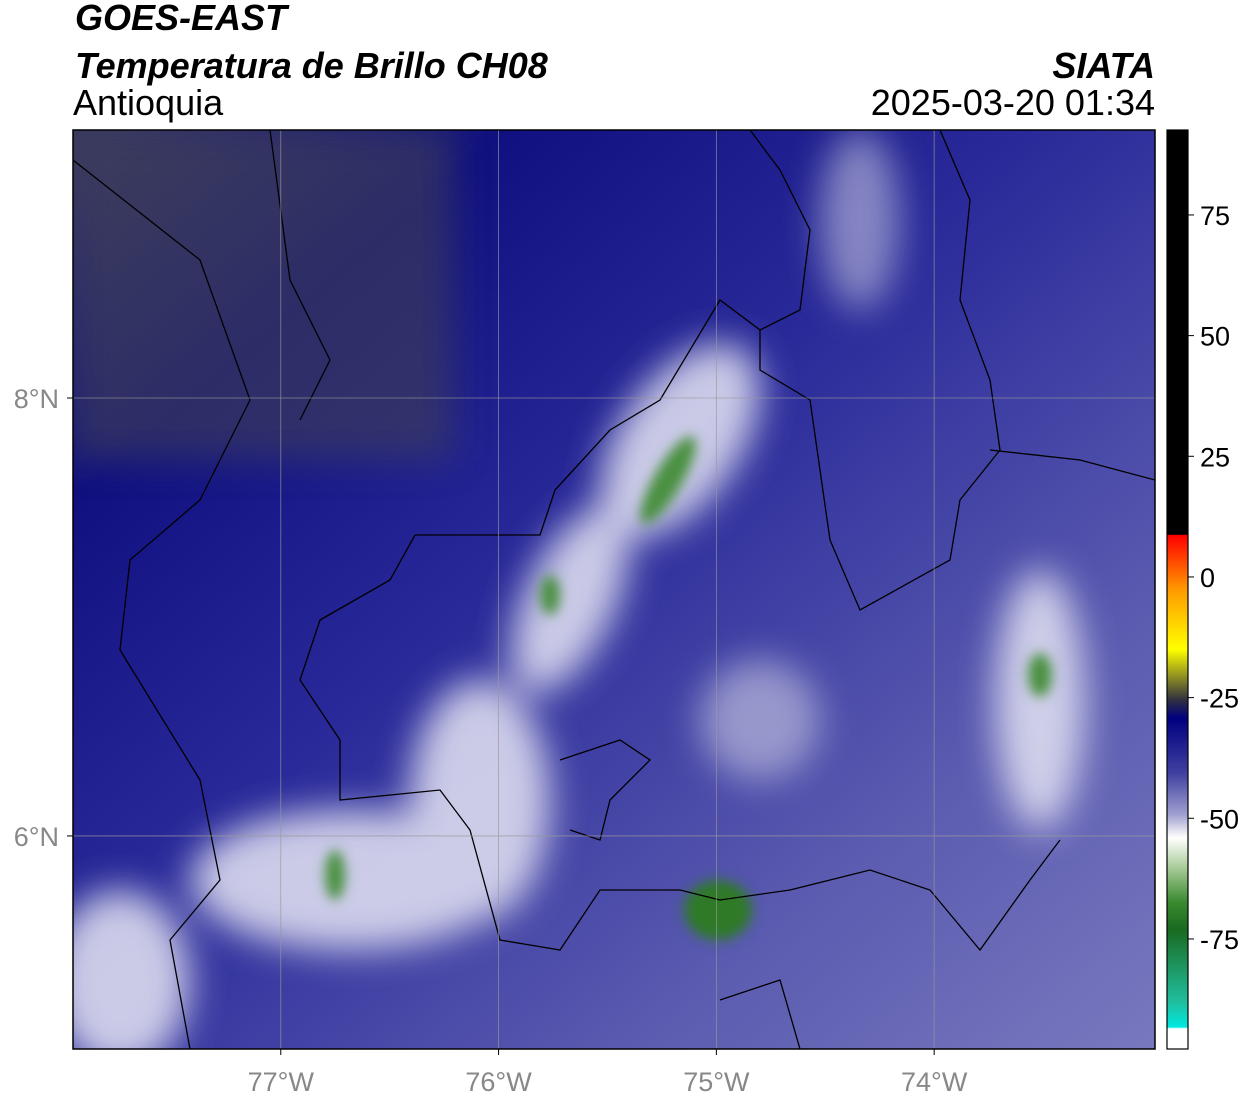  What do you see at coordinates (1215, 457) in the screenshot?
I see `colorbar-tick-label: 25` at bounding box center [1215, 457].